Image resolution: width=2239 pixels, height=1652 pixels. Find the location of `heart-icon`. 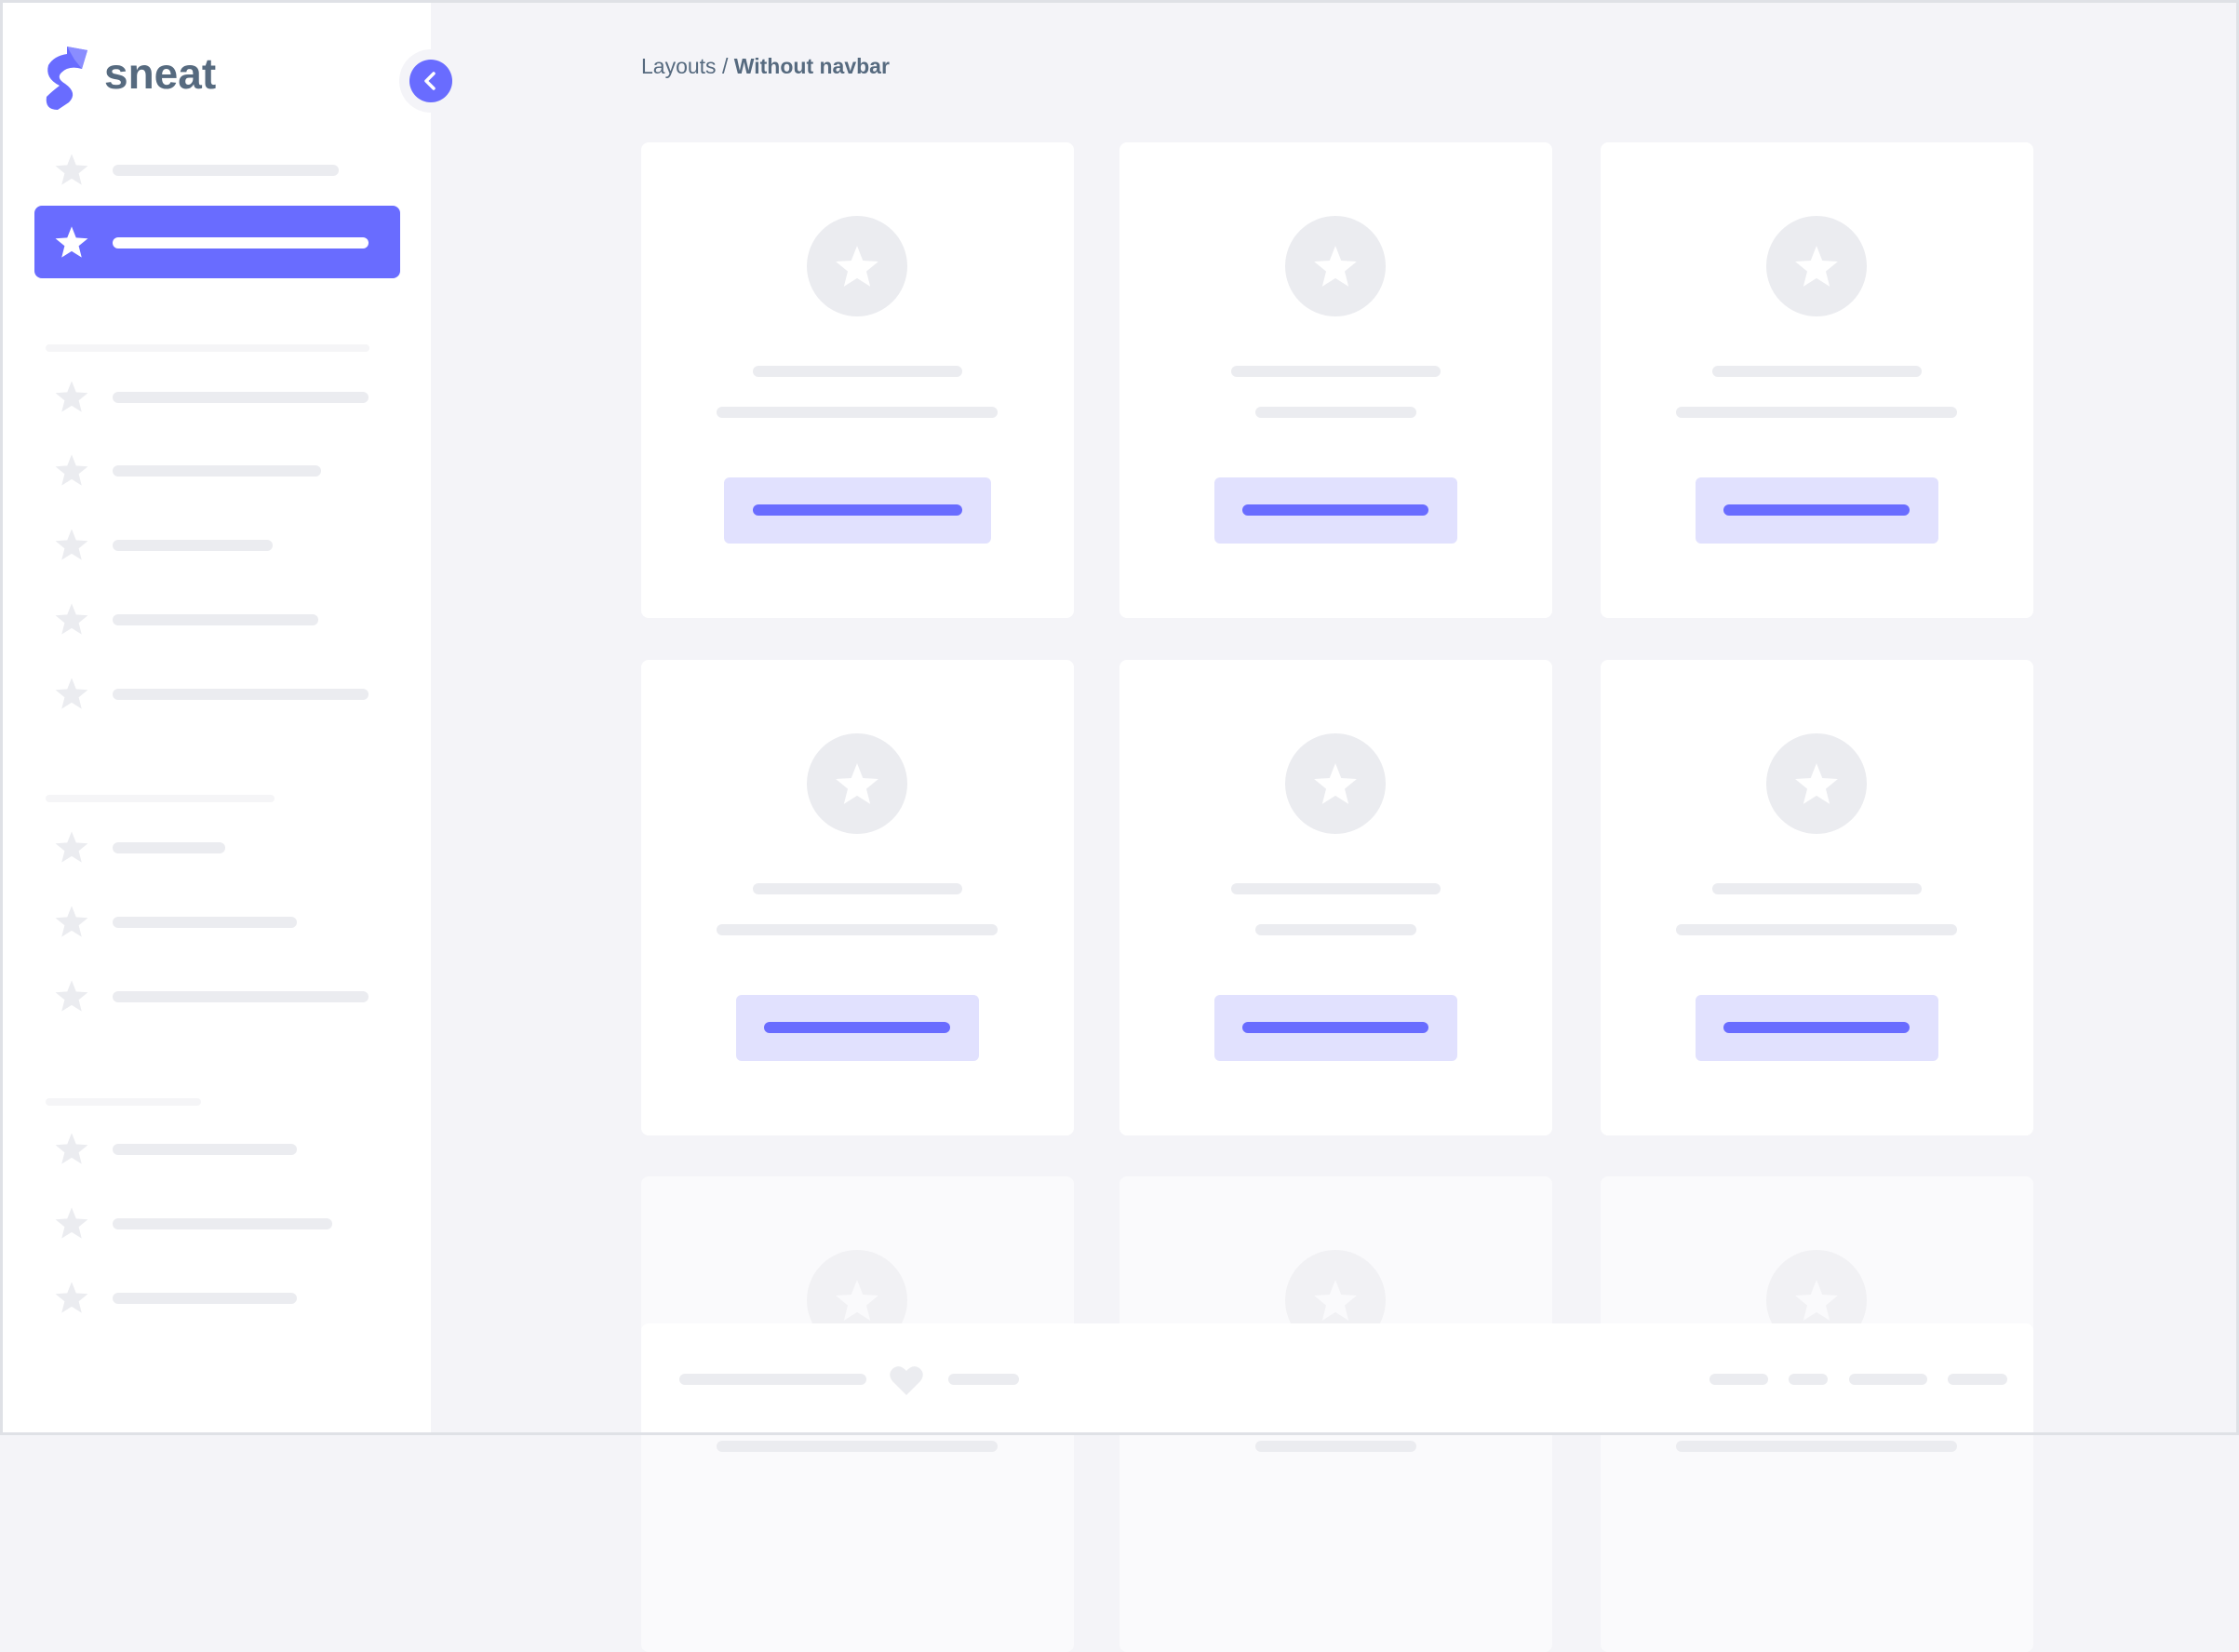

heart-icon is located at coordinates (906, 1381).